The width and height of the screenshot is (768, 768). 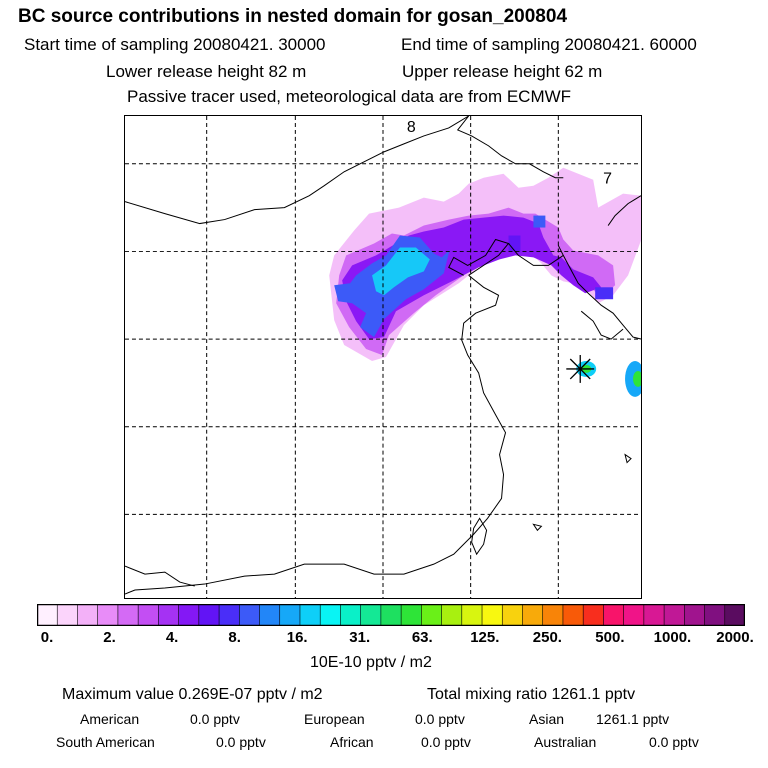 What do you see at coordinates (531, 694) in the screenshot?
I see `total-mixing-ratio: Total mixing ratio 1261.1 pptv` at bounding box center [531, 694].